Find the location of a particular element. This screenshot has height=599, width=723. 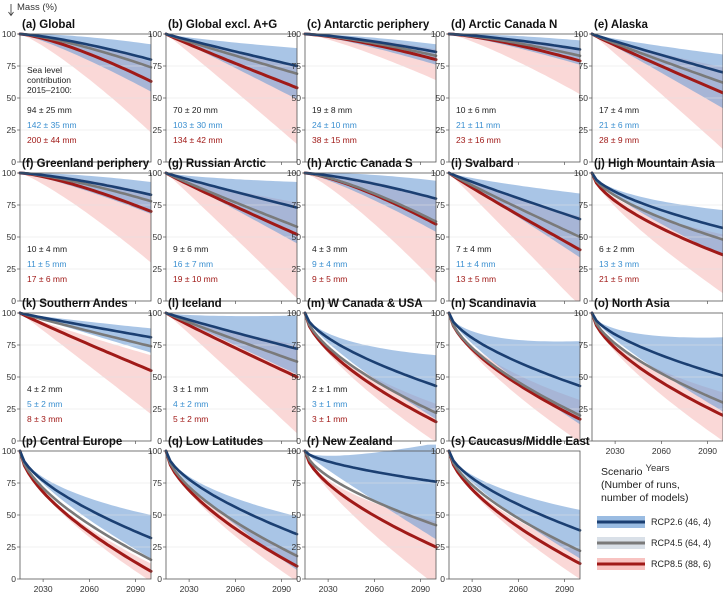

sea-level-value: 10 ± 4 mm is located at coordinates (47, 249).